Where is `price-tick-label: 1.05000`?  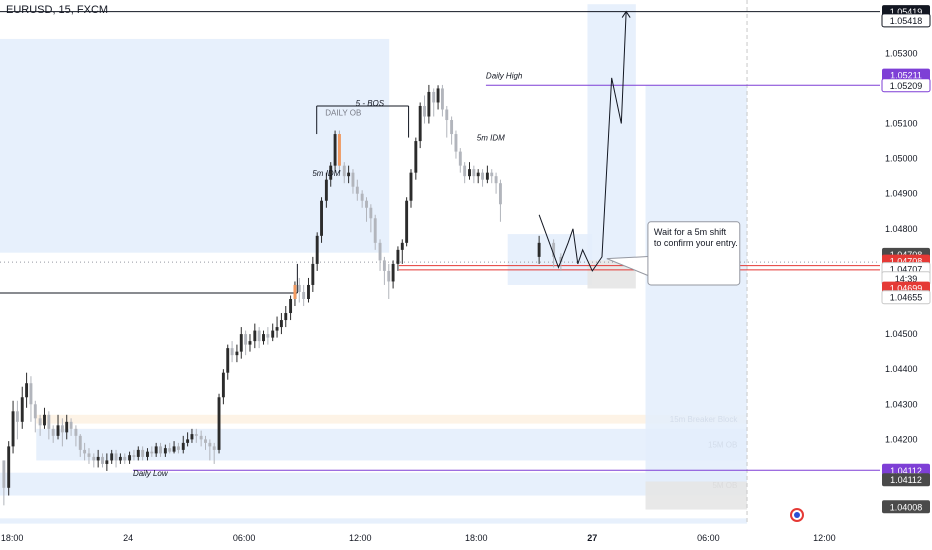
price-tick-label: 1.05000 is located at coordinates (901, 159).